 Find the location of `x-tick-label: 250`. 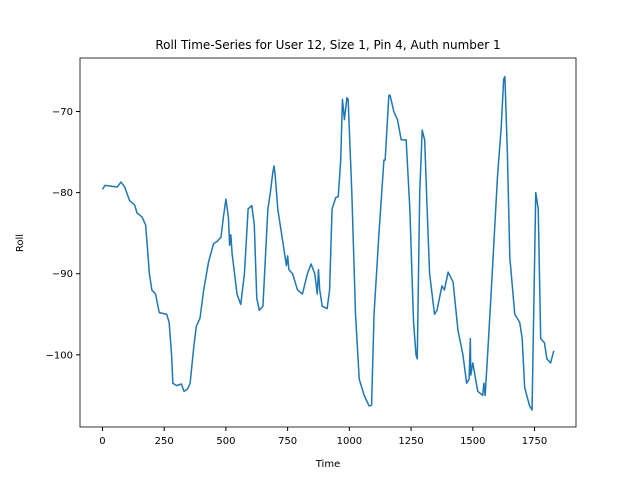

x-tick-label: 250 is located at coordinates (164, 441).